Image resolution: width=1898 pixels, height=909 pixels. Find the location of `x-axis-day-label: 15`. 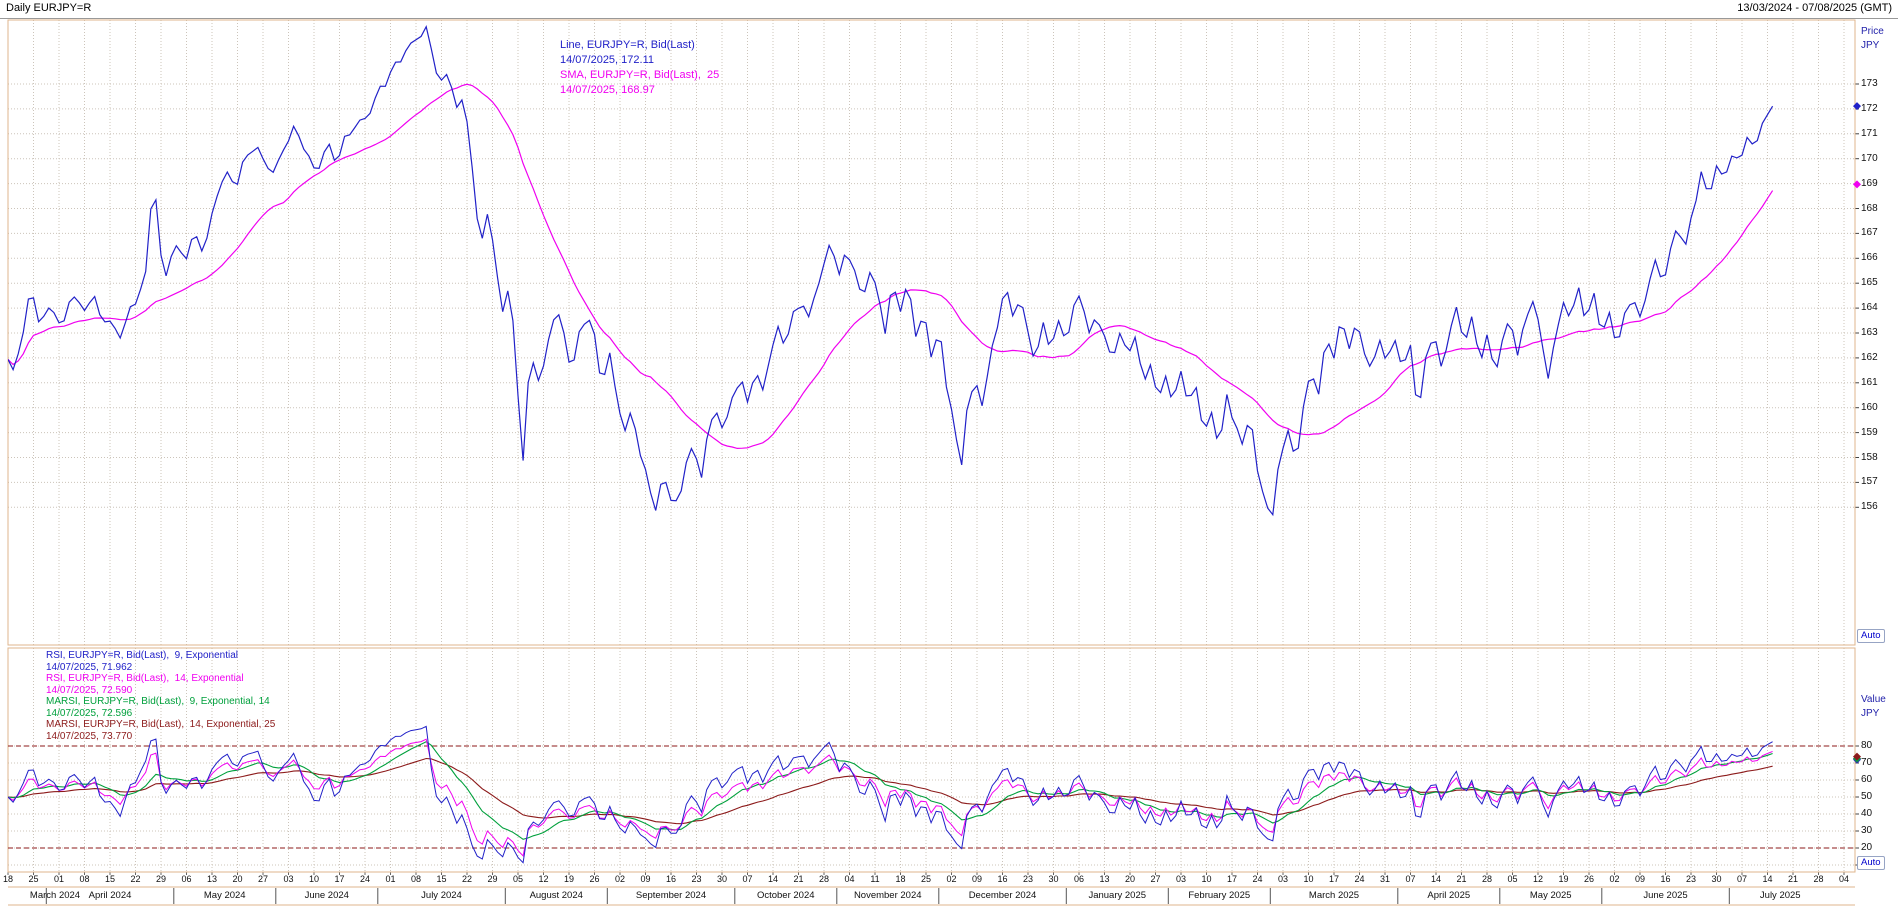

x-axis-day-label: 15 is located at coordinates (441, 879).